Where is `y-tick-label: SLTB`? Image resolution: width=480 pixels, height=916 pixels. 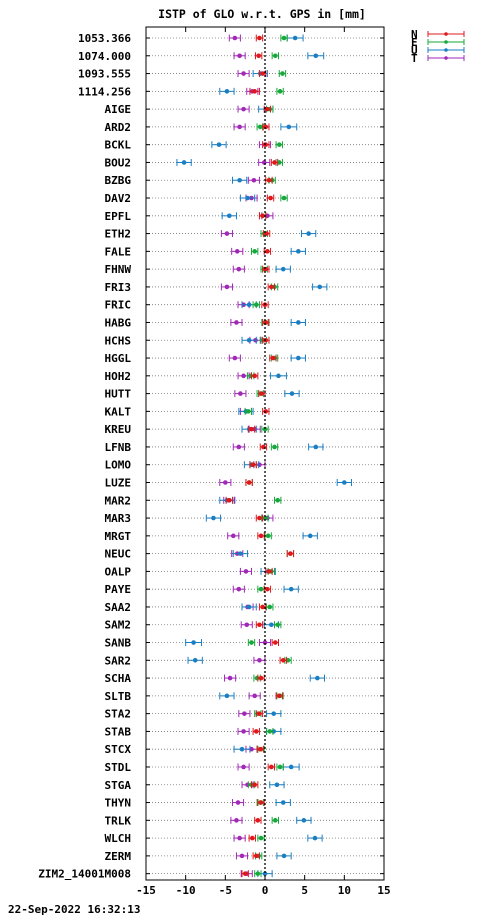
y-tick-label: SLTB is located at coordinates (118, 696).